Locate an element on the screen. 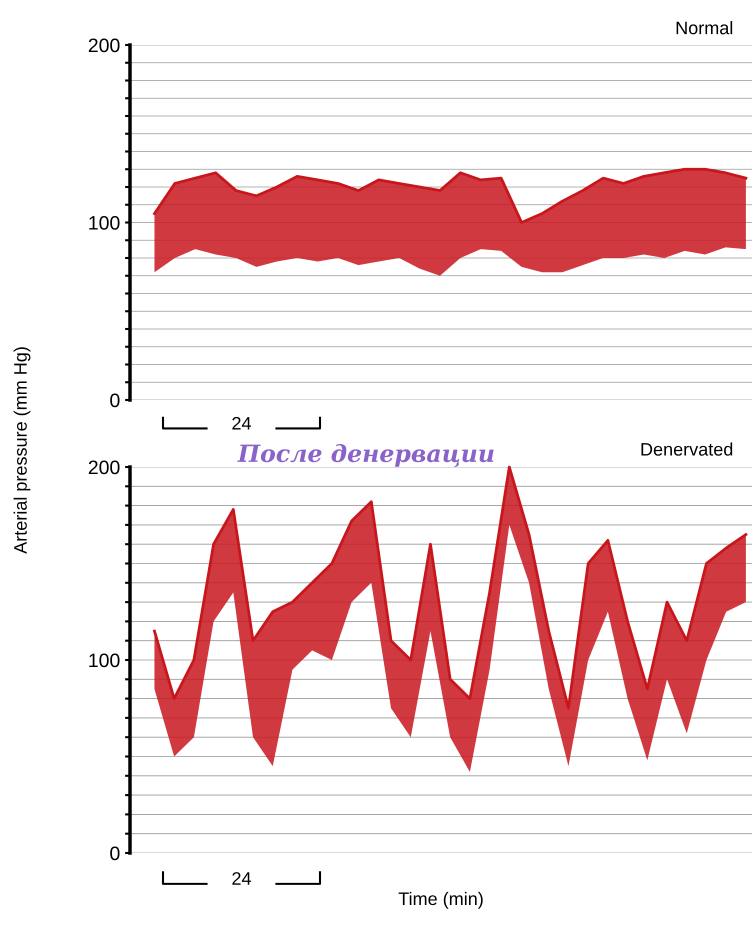  x-axis-title: Time (min) is located at coordinates (440, 900).